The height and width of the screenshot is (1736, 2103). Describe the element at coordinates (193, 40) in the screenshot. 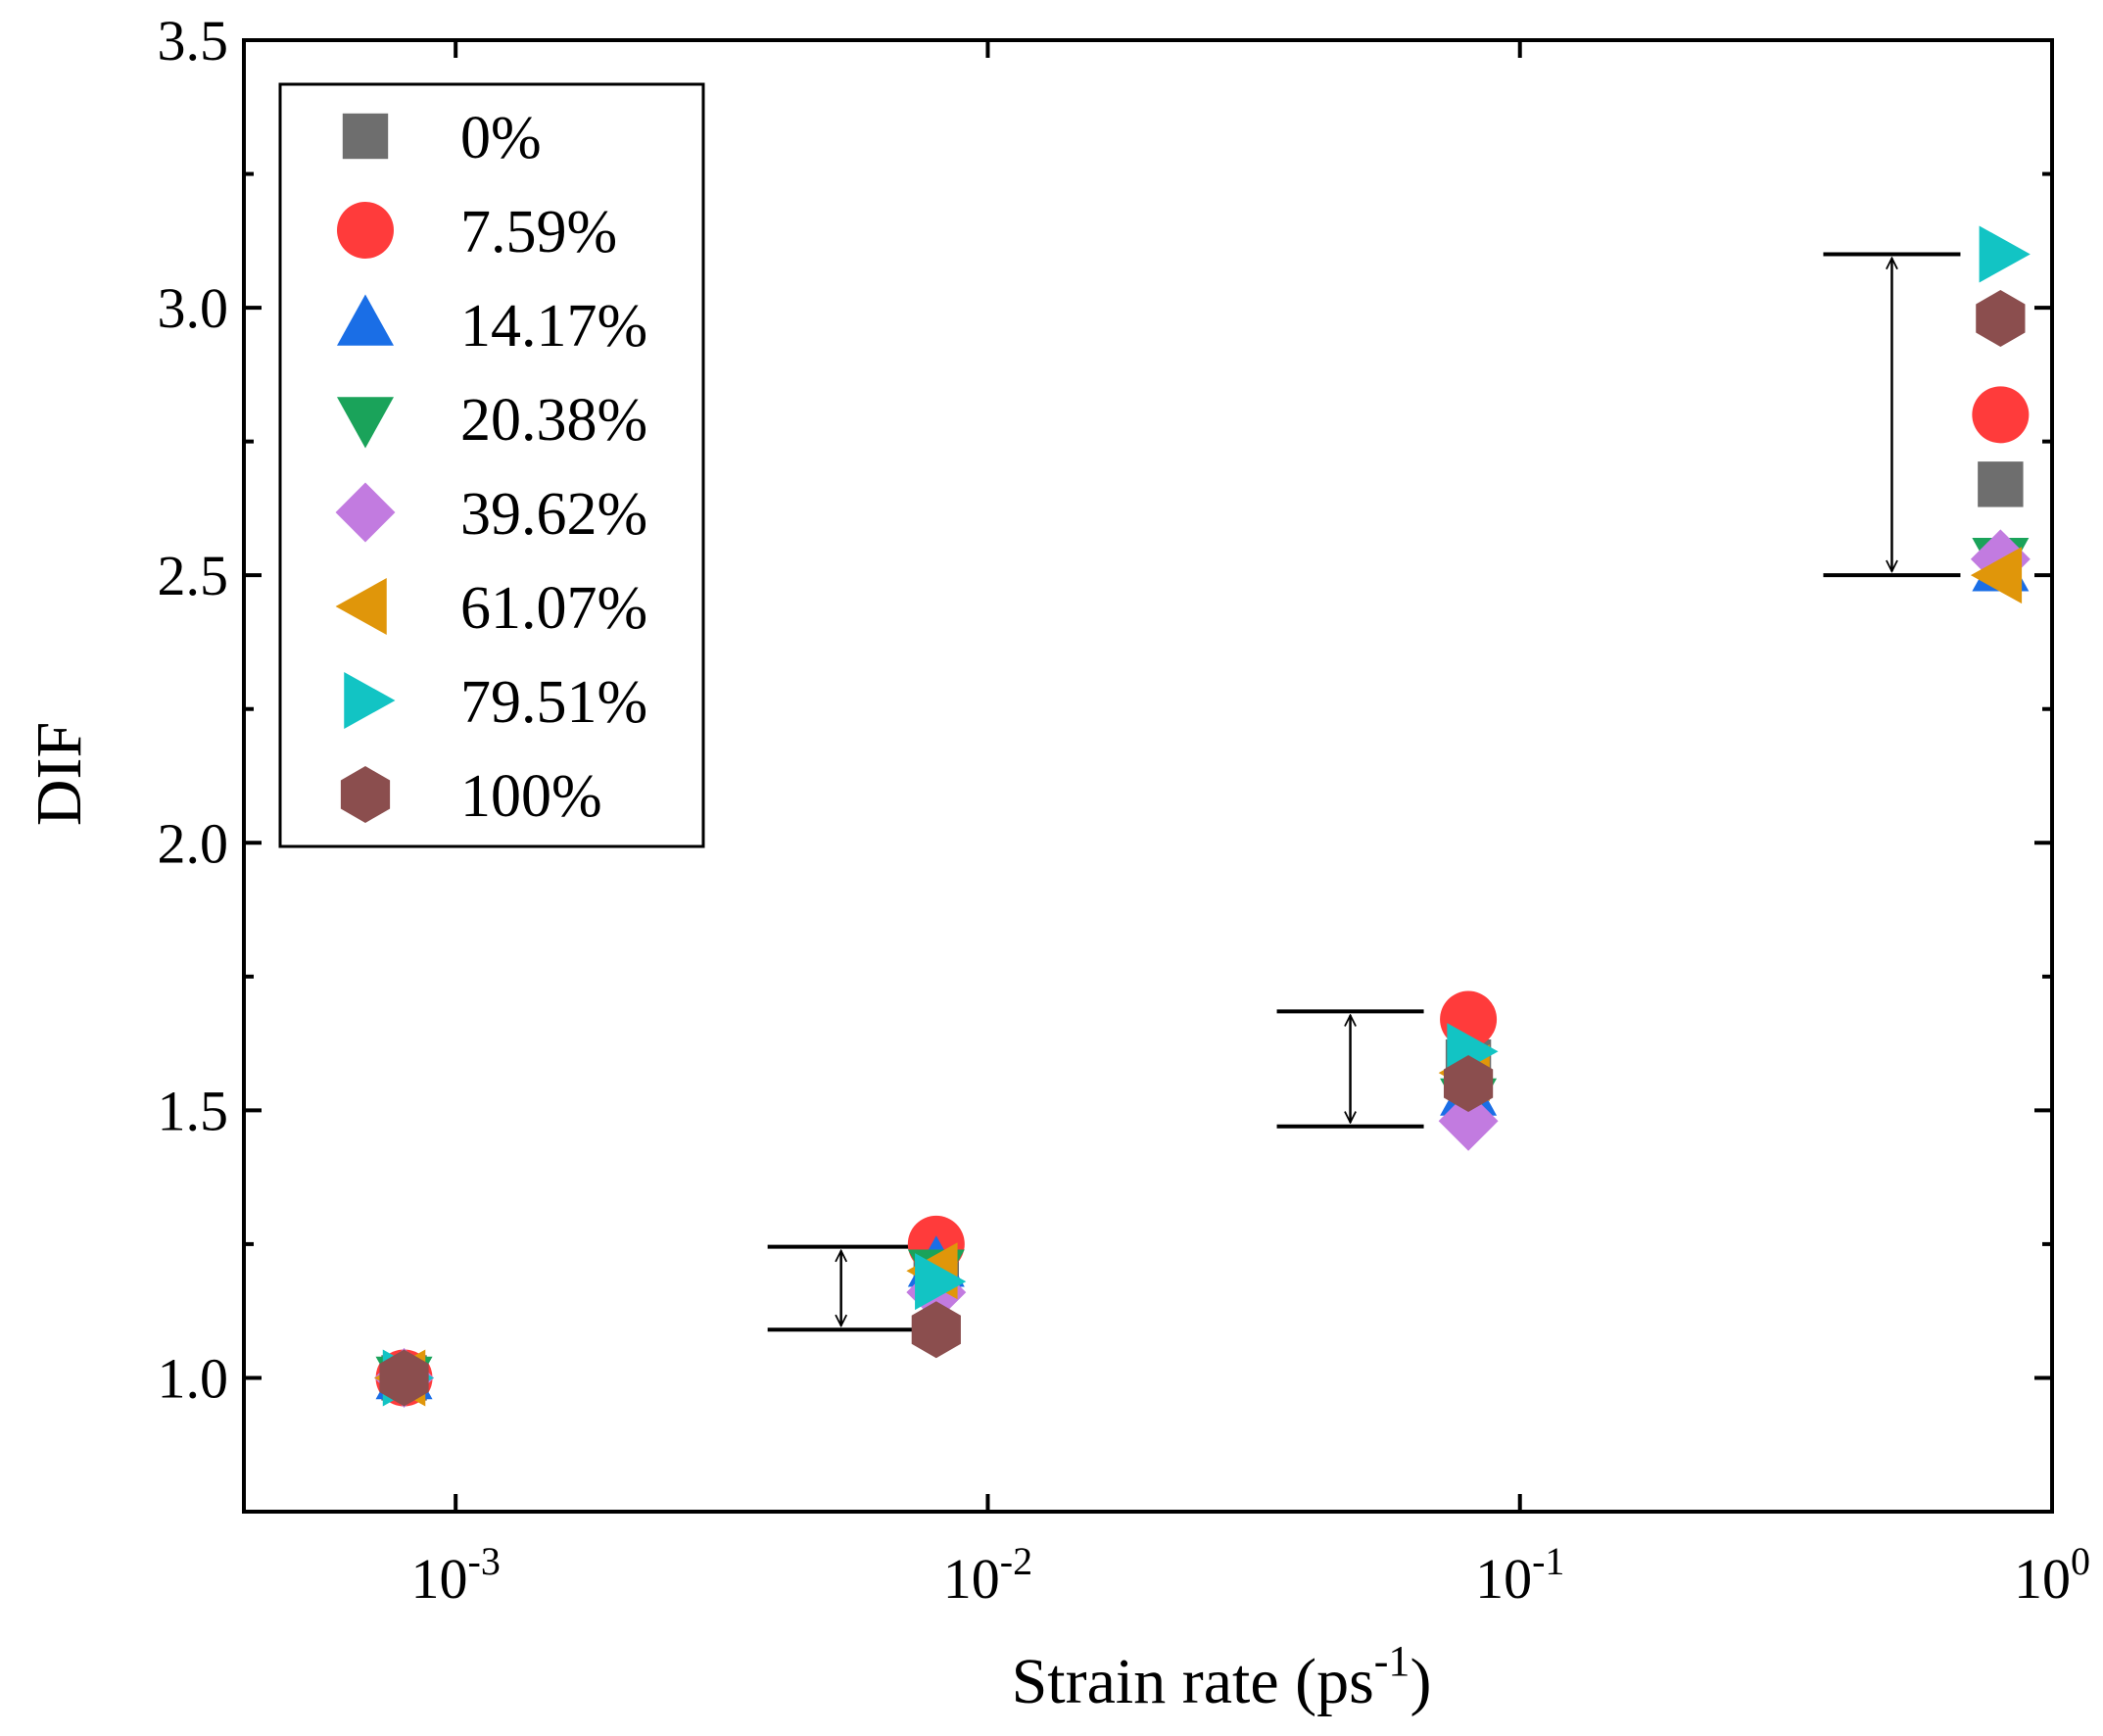

I see `y-tick-label: 3.5` at that location.